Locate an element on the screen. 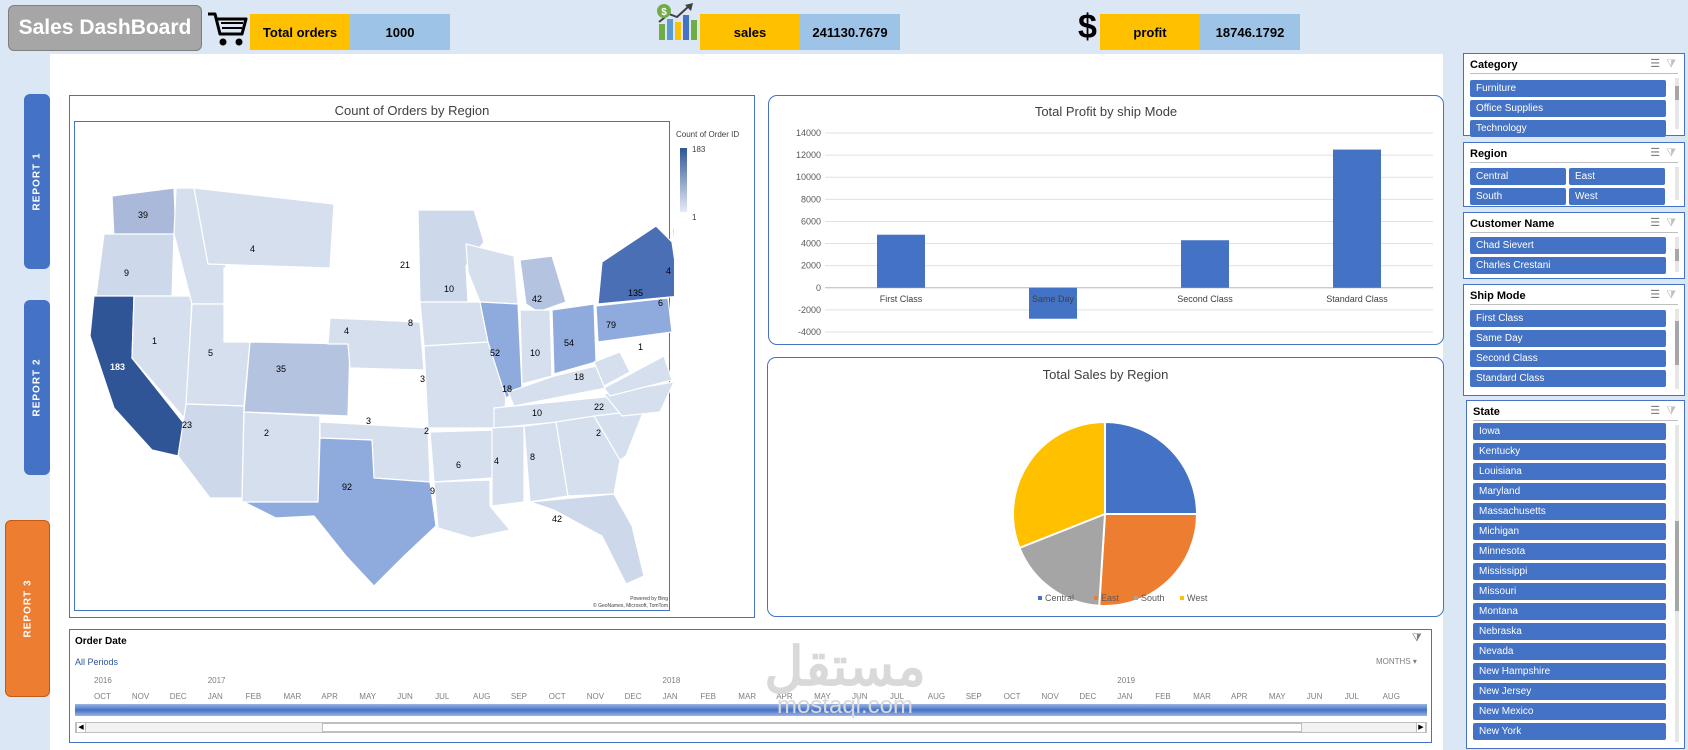 The width and height of the screenshot is (1688, 750). timeline-clear-filter-icon: ⧩ is located at coordinates (1417, 638).